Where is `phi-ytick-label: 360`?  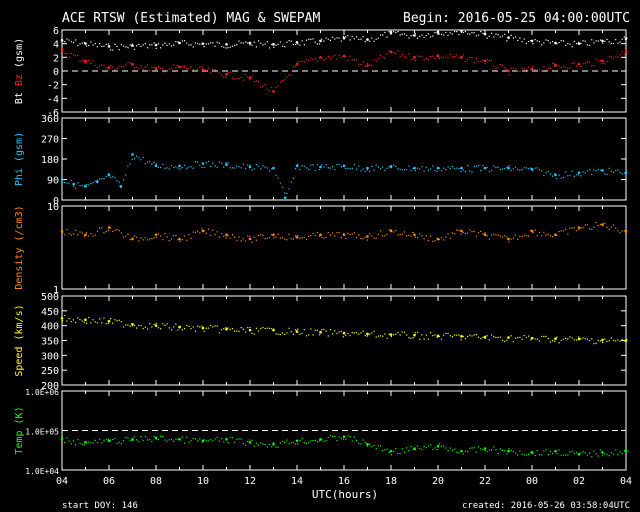 phi-ytick-label: 360 is located at coordinates (50, 119).